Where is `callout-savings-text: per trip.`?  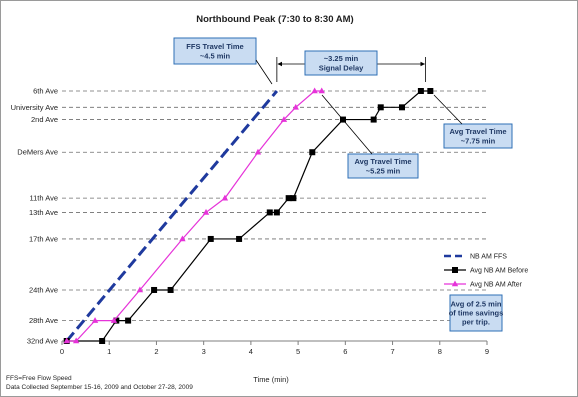 callout-savings-text: per trip. is located at coordinates (476, 322).